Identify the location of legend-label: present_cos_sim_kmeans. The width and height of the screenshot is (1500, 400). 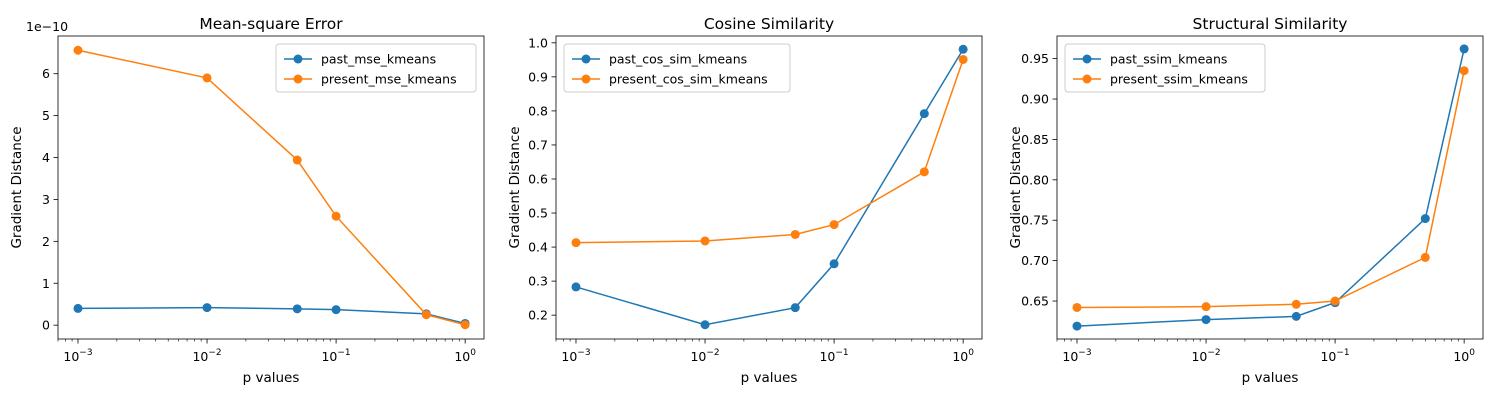
(688, 79).